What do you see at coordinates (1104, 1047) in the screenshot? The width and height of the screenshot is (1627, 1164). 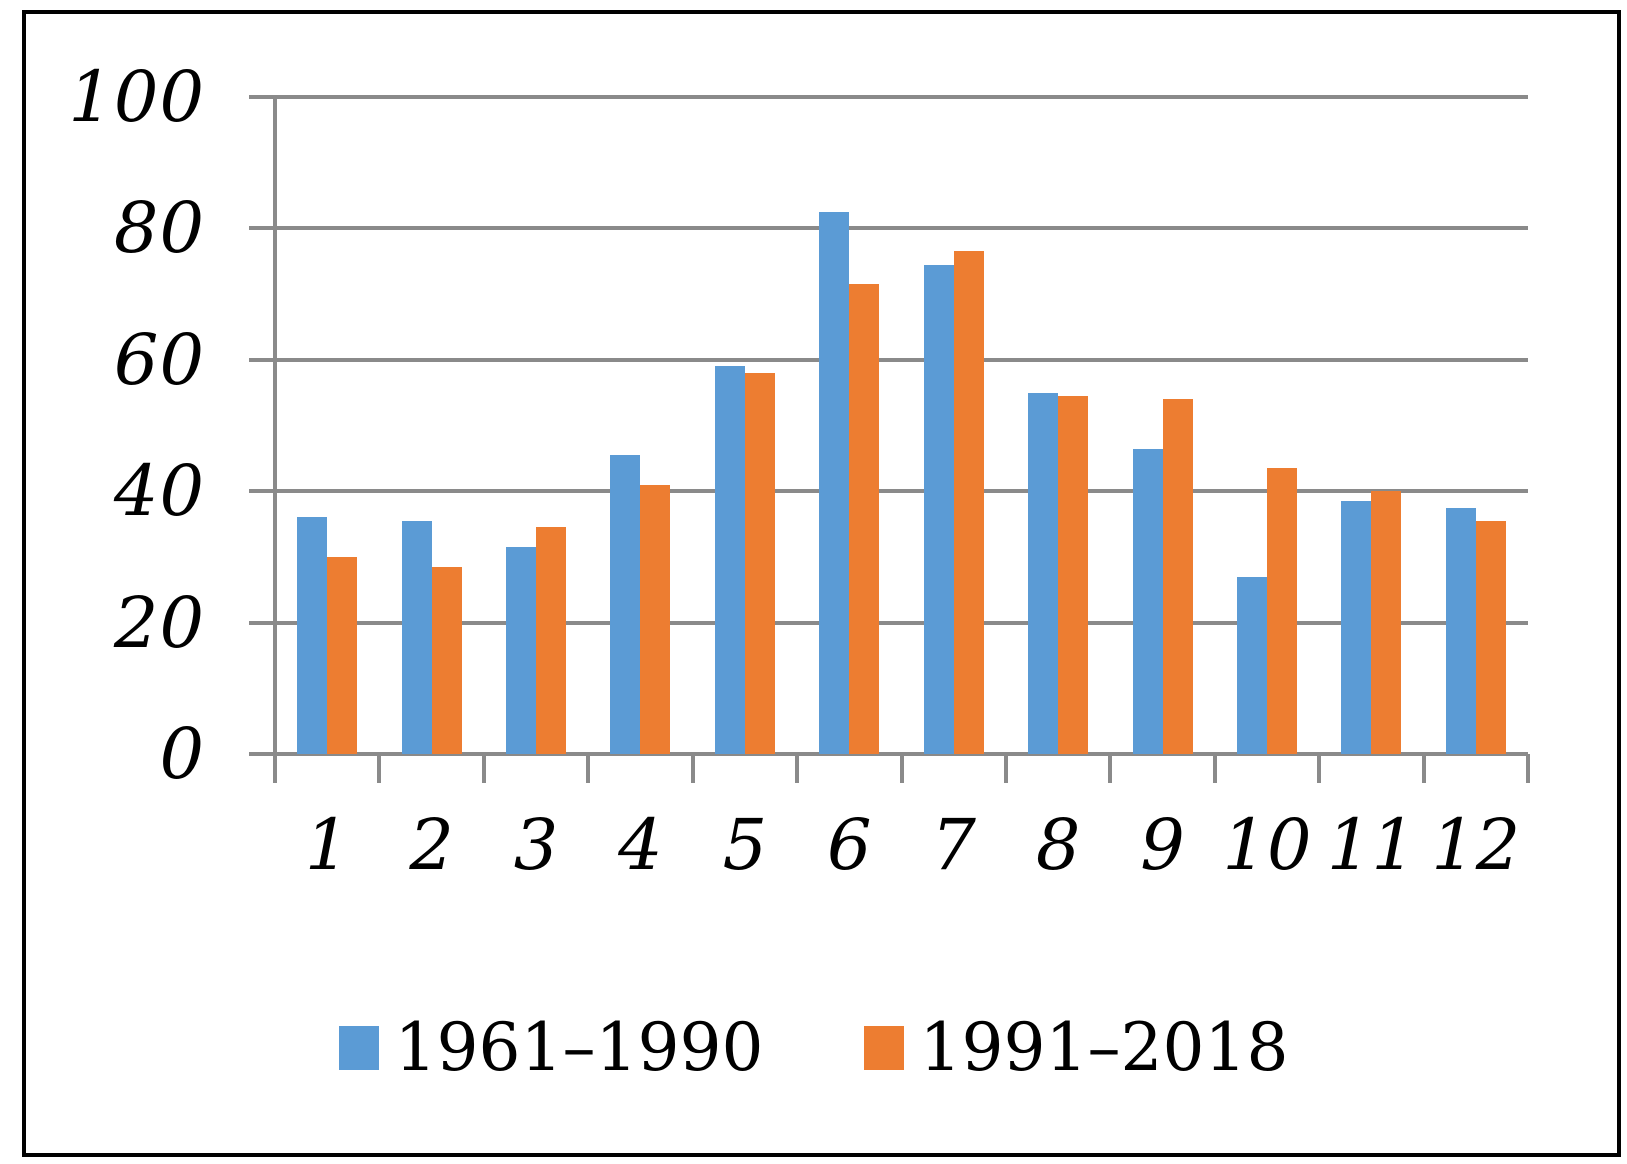 I see `legend-label: 1991–2018` at bounding box center [1104, 1047].